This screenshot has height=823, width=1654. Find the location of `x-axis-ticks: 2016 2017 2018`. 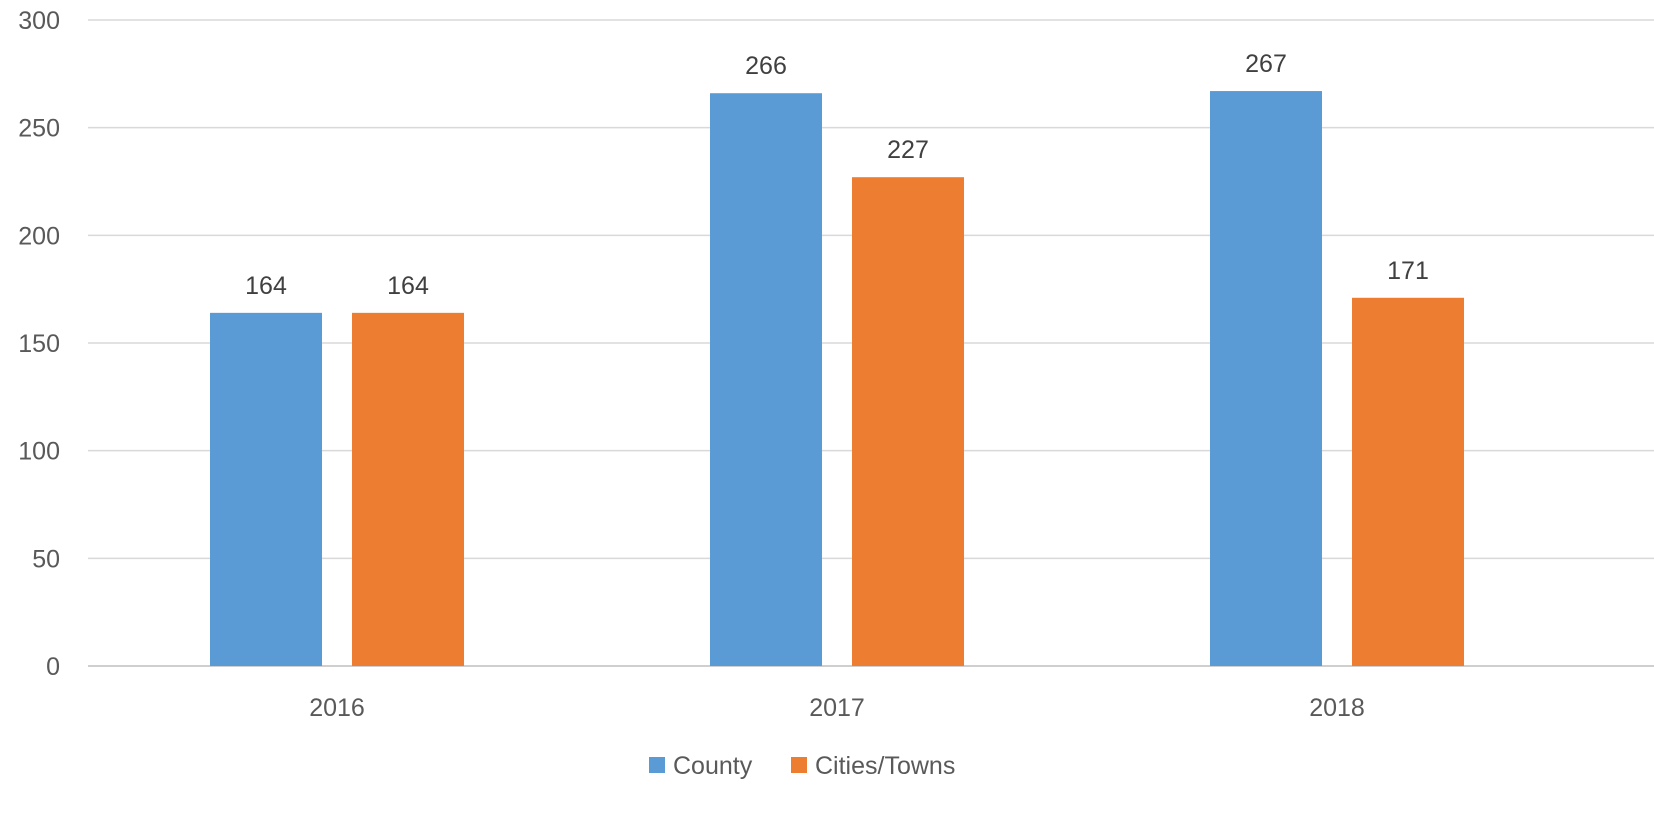

x-axis-ticks: 2016 2017 2018 is located at coordinates (837, 708).